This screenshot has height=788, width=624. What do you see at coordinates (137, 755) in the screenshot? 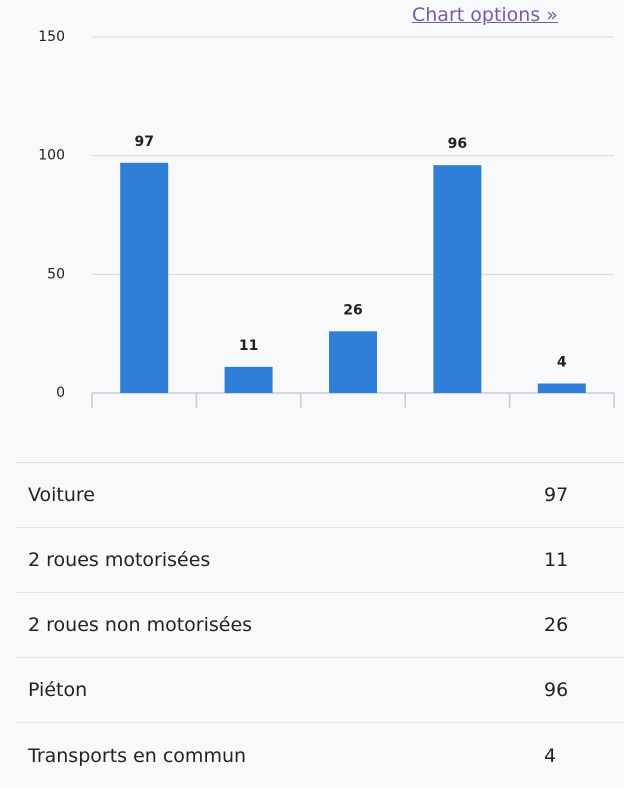
I see `row-label: Transports en commun` at bounding box center [137, 755].